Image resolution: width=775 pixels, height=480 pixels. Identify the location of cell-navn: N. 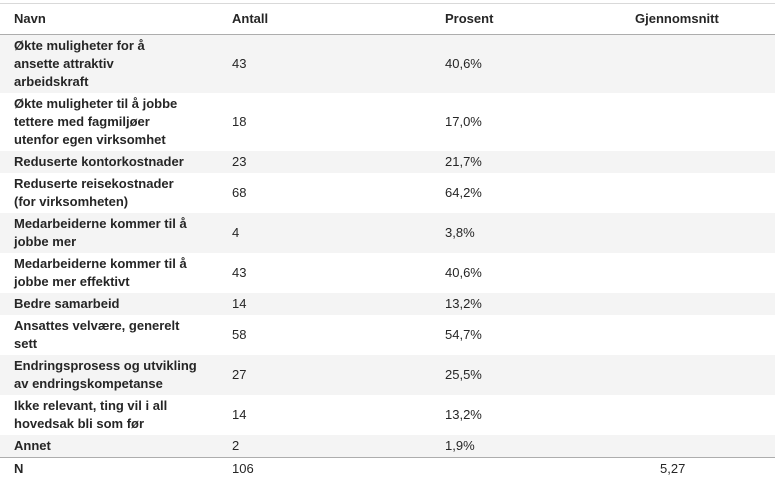
(19, 468).